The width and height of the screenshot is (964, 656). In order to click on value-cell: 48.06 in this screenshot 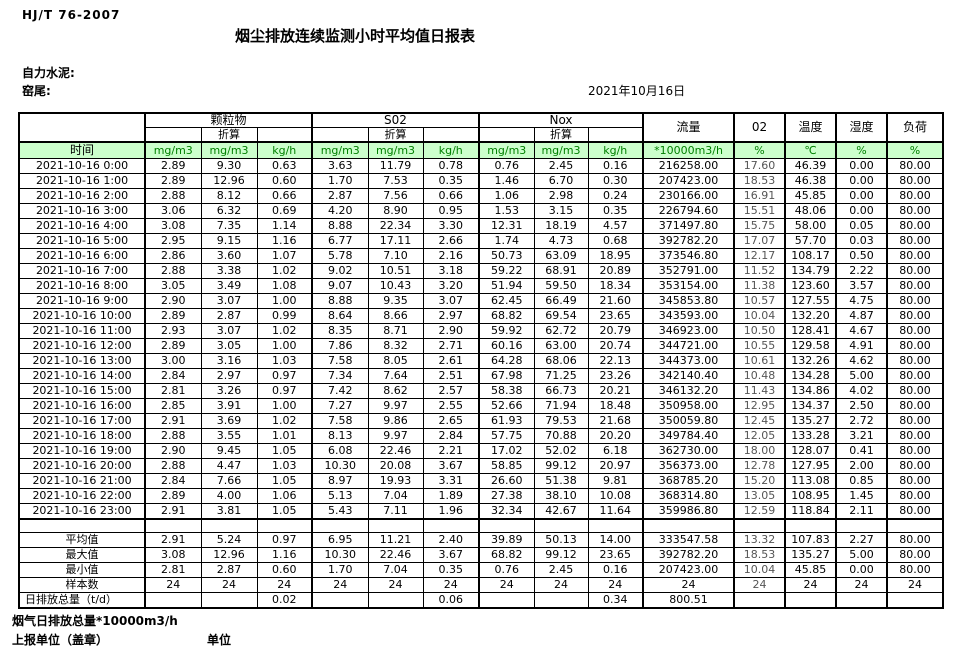, I will do `click(811, 211)`.